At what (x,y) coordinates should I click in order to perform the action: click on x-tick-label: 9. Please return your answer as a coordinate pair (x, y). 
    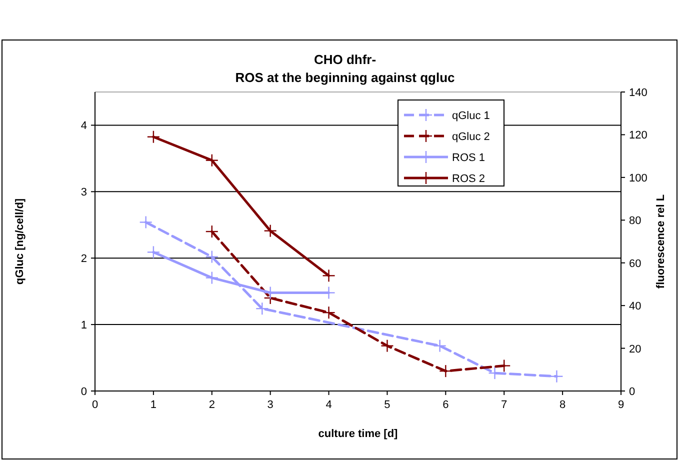
    Looking at the image, I should click on (621, 405).